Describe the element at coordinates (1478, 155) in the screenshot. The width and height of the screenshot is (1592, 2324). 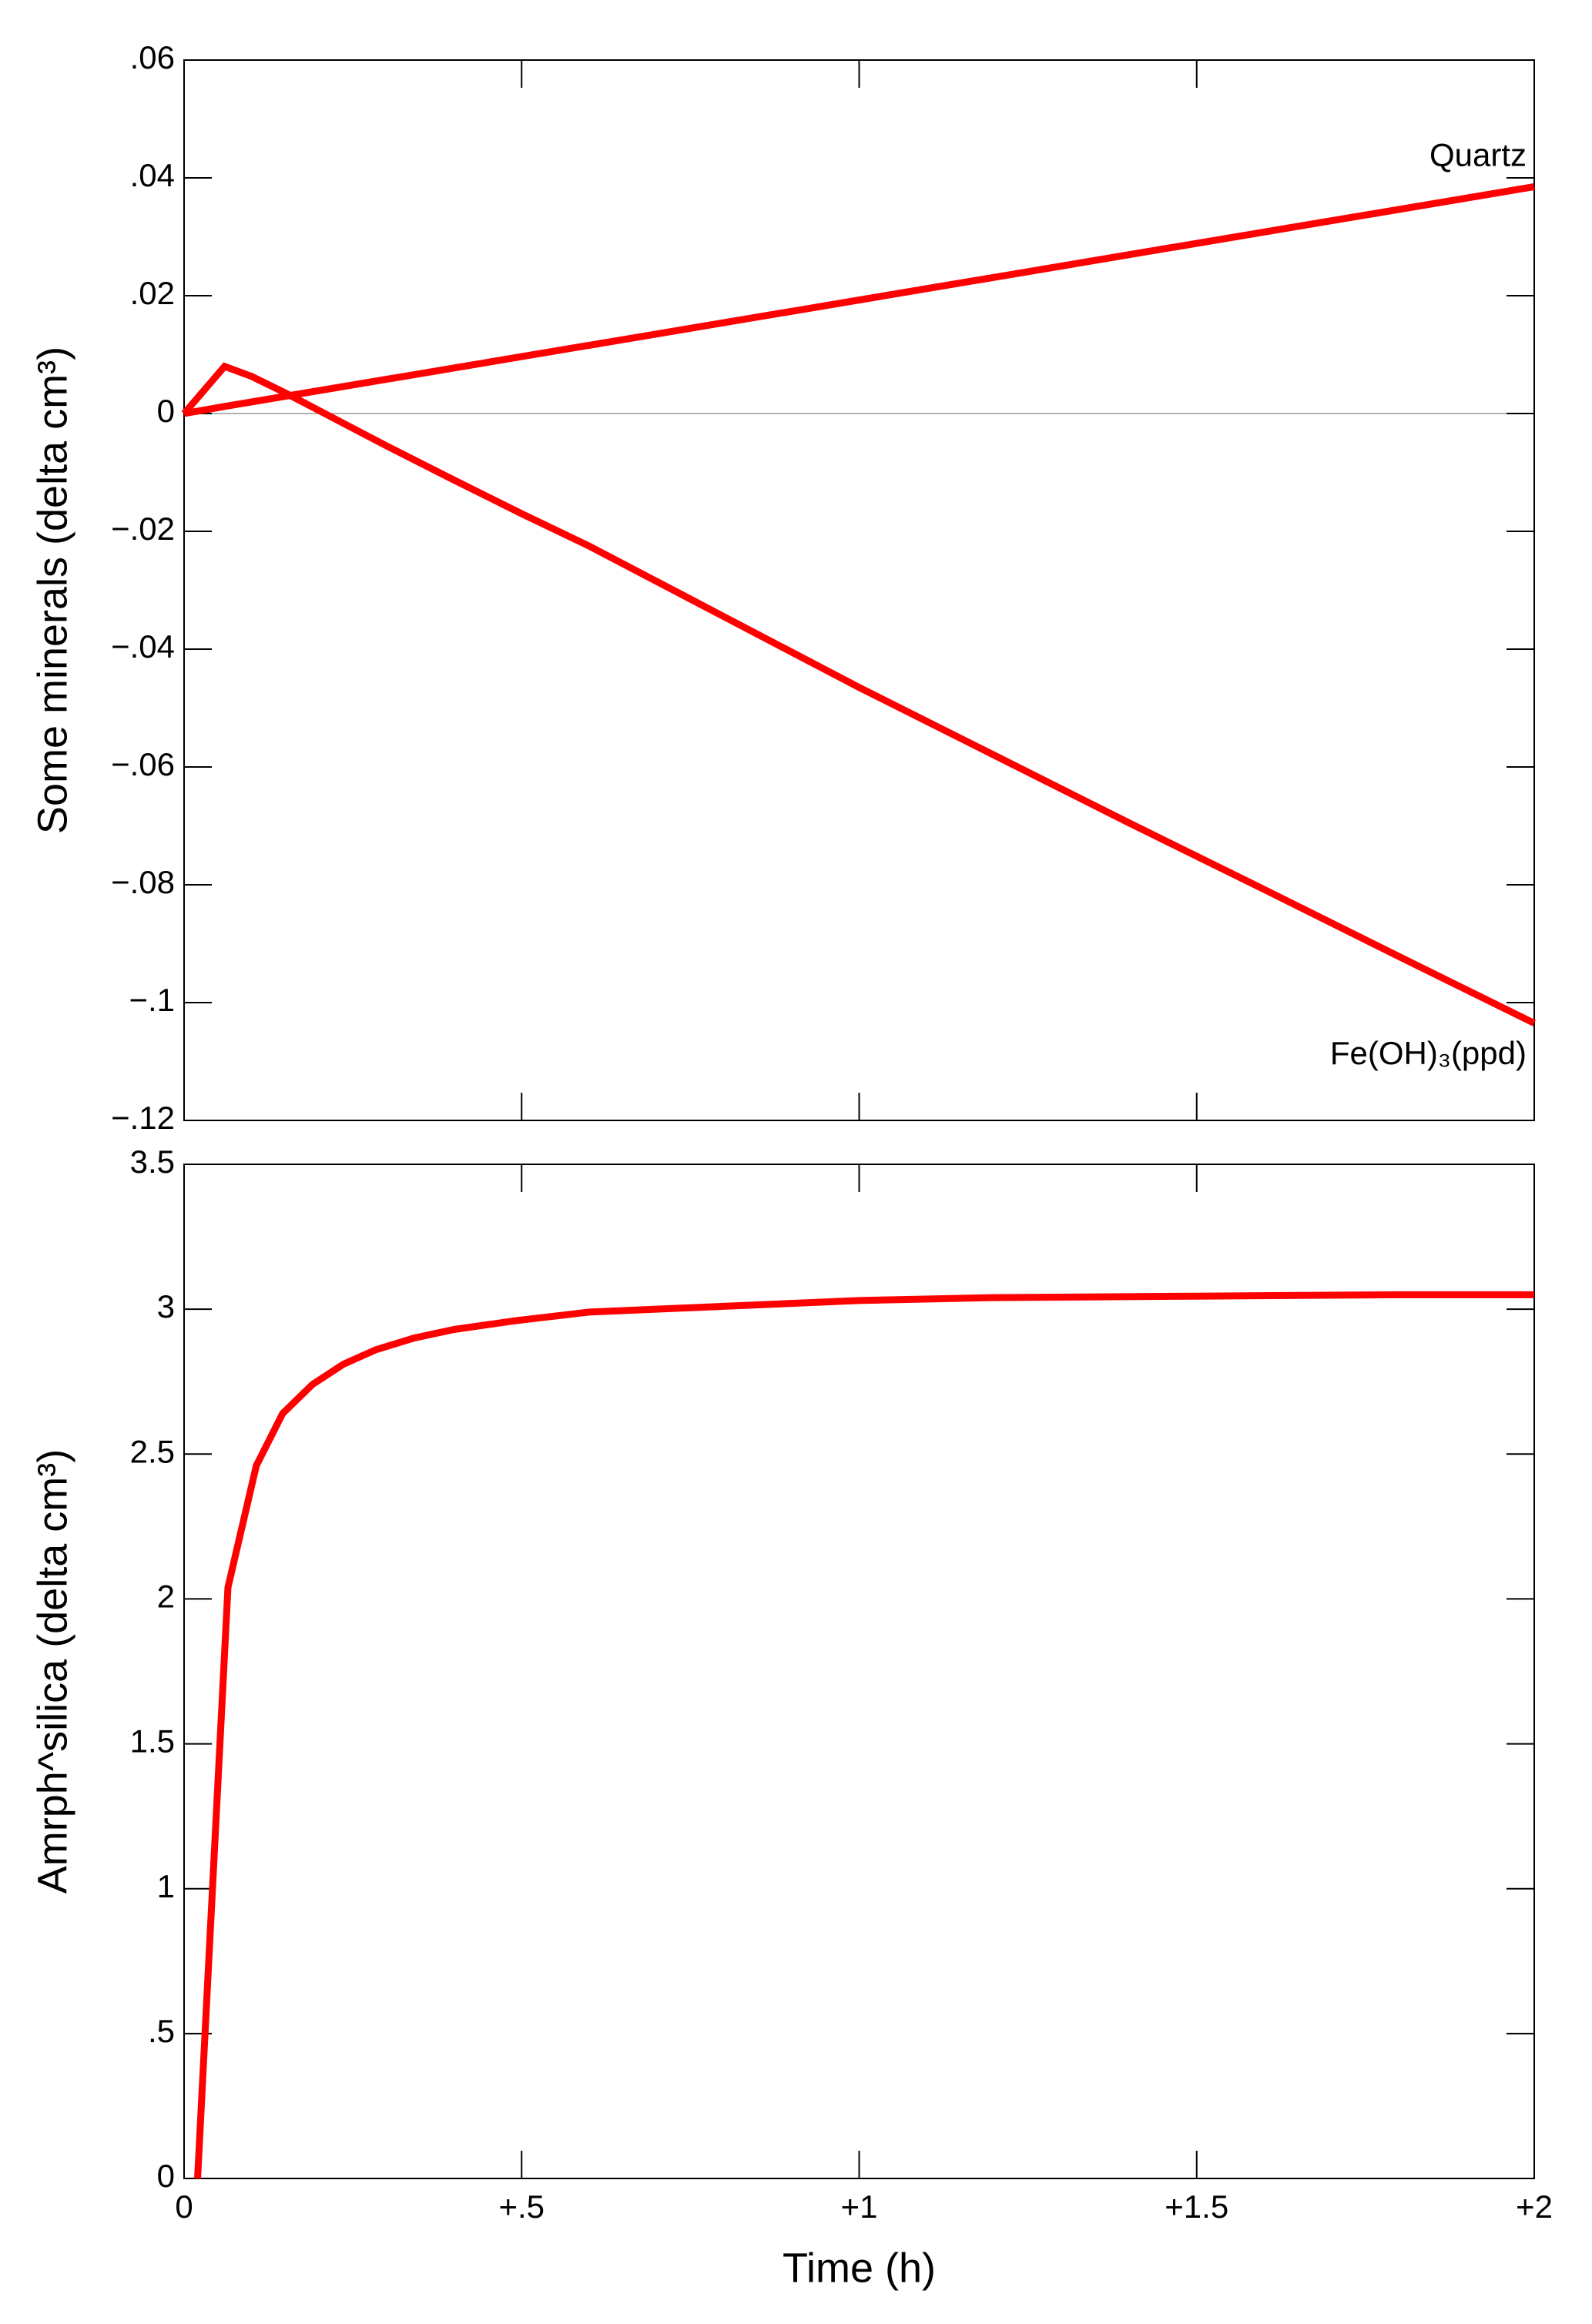
I see `series-label: Quartz` at that location.